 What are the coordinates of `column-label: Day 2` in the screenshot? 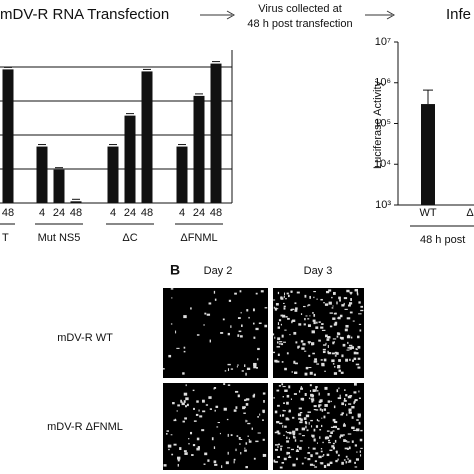 It's located at (218, 271).